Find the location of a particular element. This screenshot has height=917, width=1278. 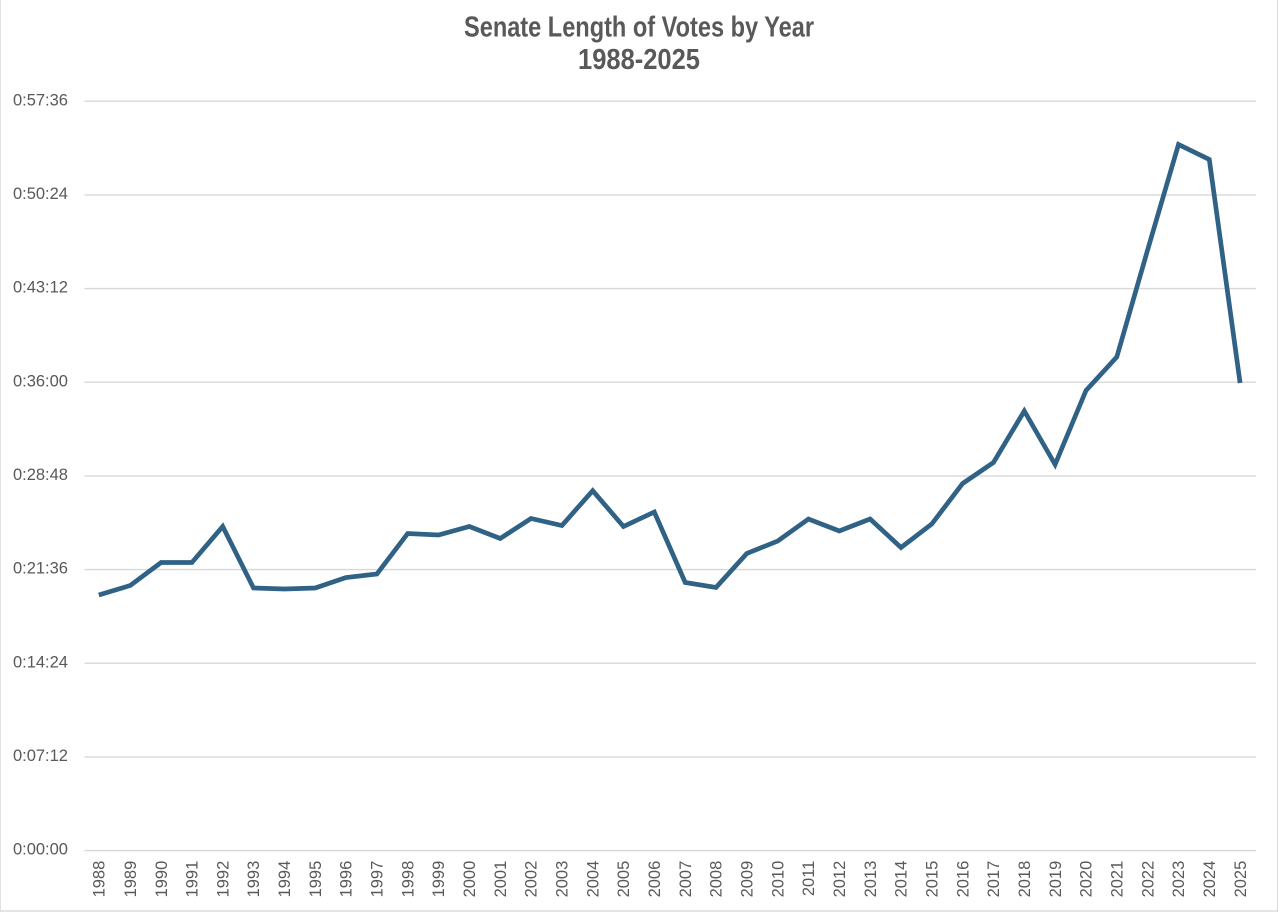

svg-text: 2011 is located at coordinates (809, 878).